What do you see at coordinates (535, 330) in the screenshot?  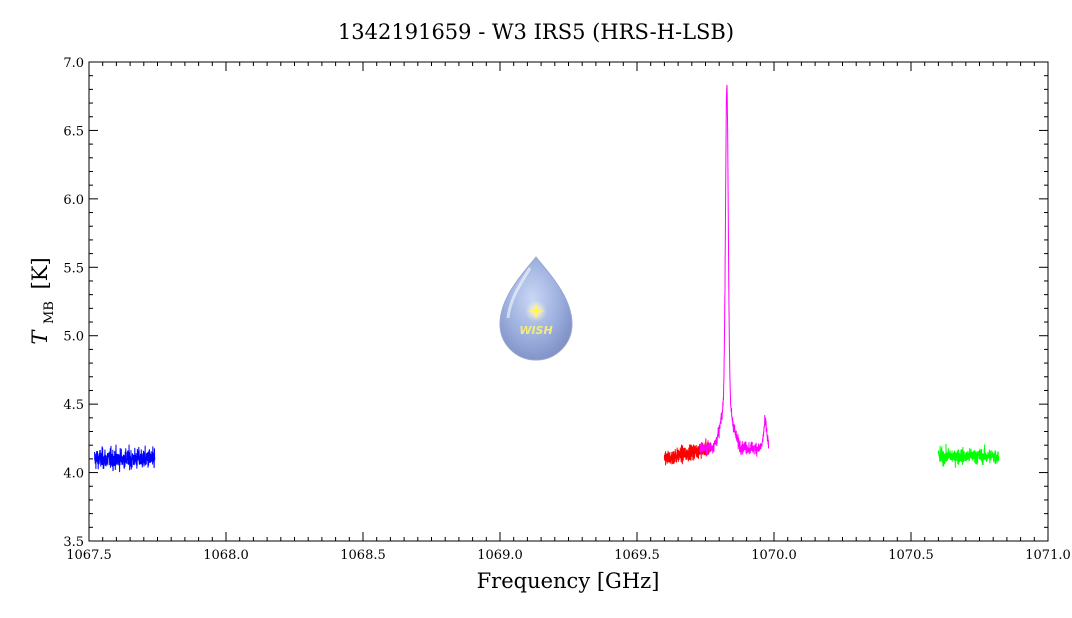 I see `logo-text: WISH` at bounding box center [535, 330].